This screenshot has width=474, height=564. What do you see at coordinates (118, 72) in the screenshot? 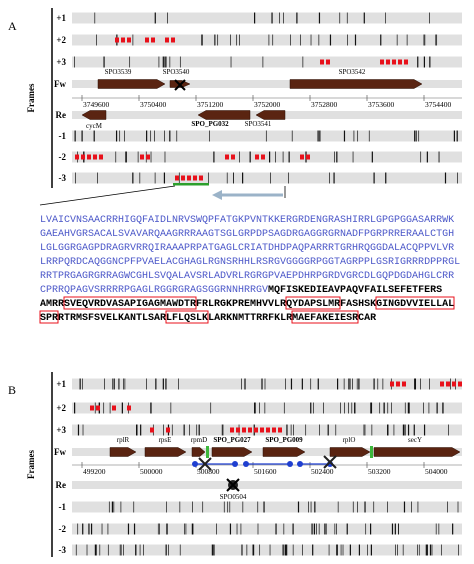
I see `gene-label: SPO3539` at bounding box center [118, 72].